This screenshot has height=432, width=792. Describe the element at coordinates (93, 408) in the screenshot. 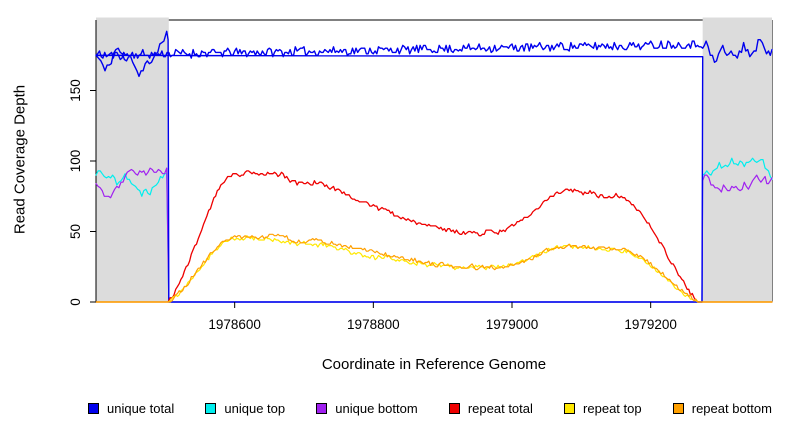

I see `legend-swatch-unique-total` at that location.